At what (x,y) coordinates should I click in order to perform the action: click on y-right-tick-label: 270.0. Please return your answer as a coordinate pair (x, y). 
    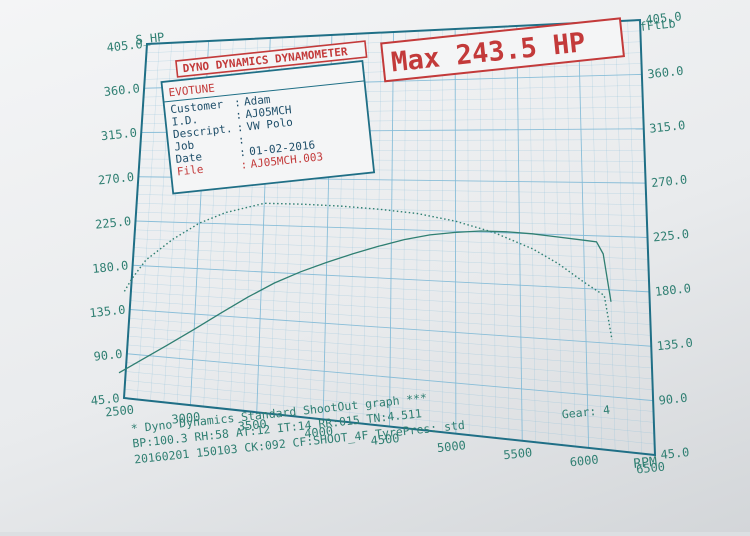
    Looking at the image, I should click on (668, 181).